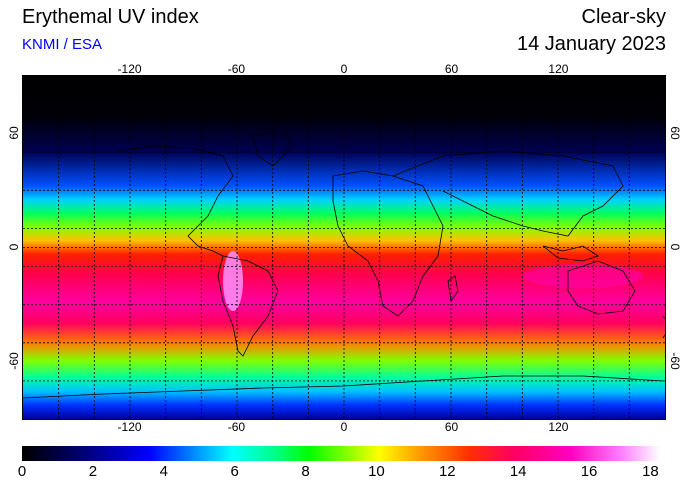 This screenshot has width=688, height=490. What do you see at coordinates (339, 473) in the screenshot?
I see `colorbar-tick-labels: 0 2 4 6 8 10 12 14 16 18` at bounding box center [339, 473].